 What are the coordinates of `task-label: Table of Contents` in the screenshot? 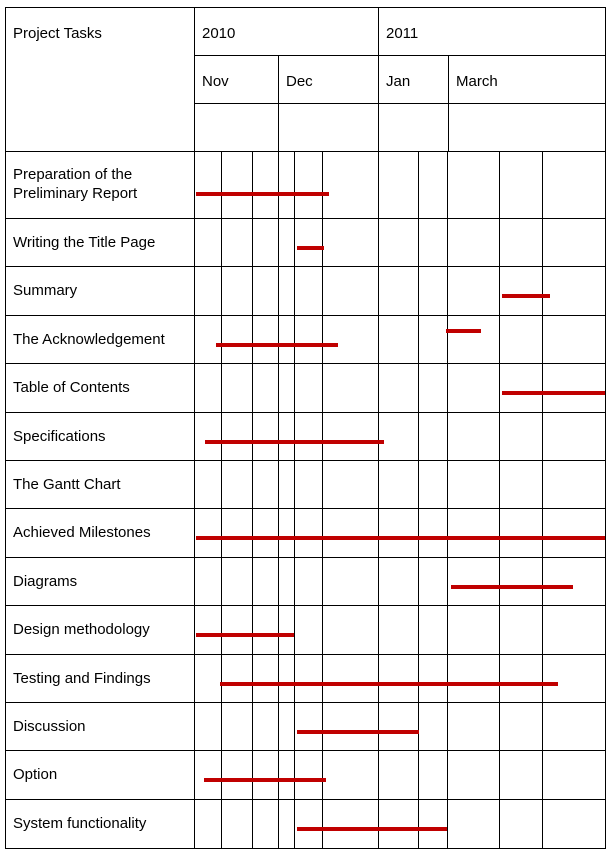 It's located at (71, 387).